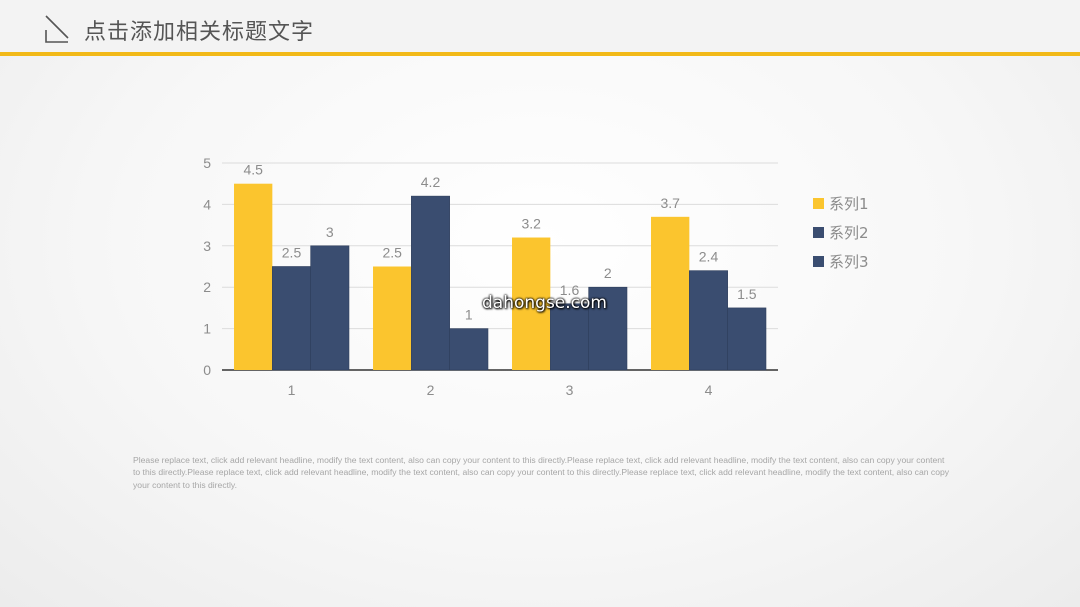 This screenshot has height=607, width=1080. I want to click on x-tick-label: 1, so click(292, 390).